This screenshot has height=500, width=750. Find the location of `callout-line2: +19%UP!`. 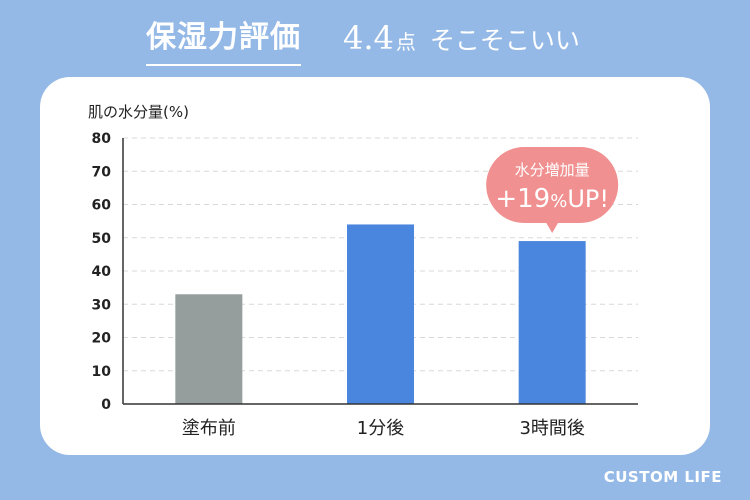

callout-line2: +19%UP! is located at coordinates (552, 199).